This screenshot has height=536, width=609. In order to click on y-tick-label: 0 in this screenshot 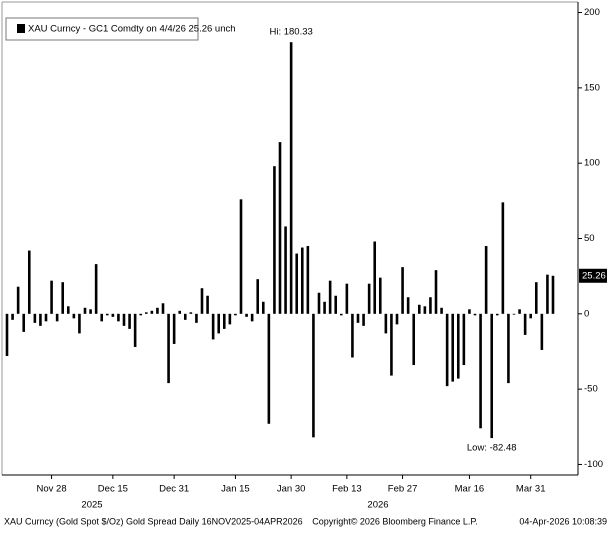, I will do `click(586, 313)`.